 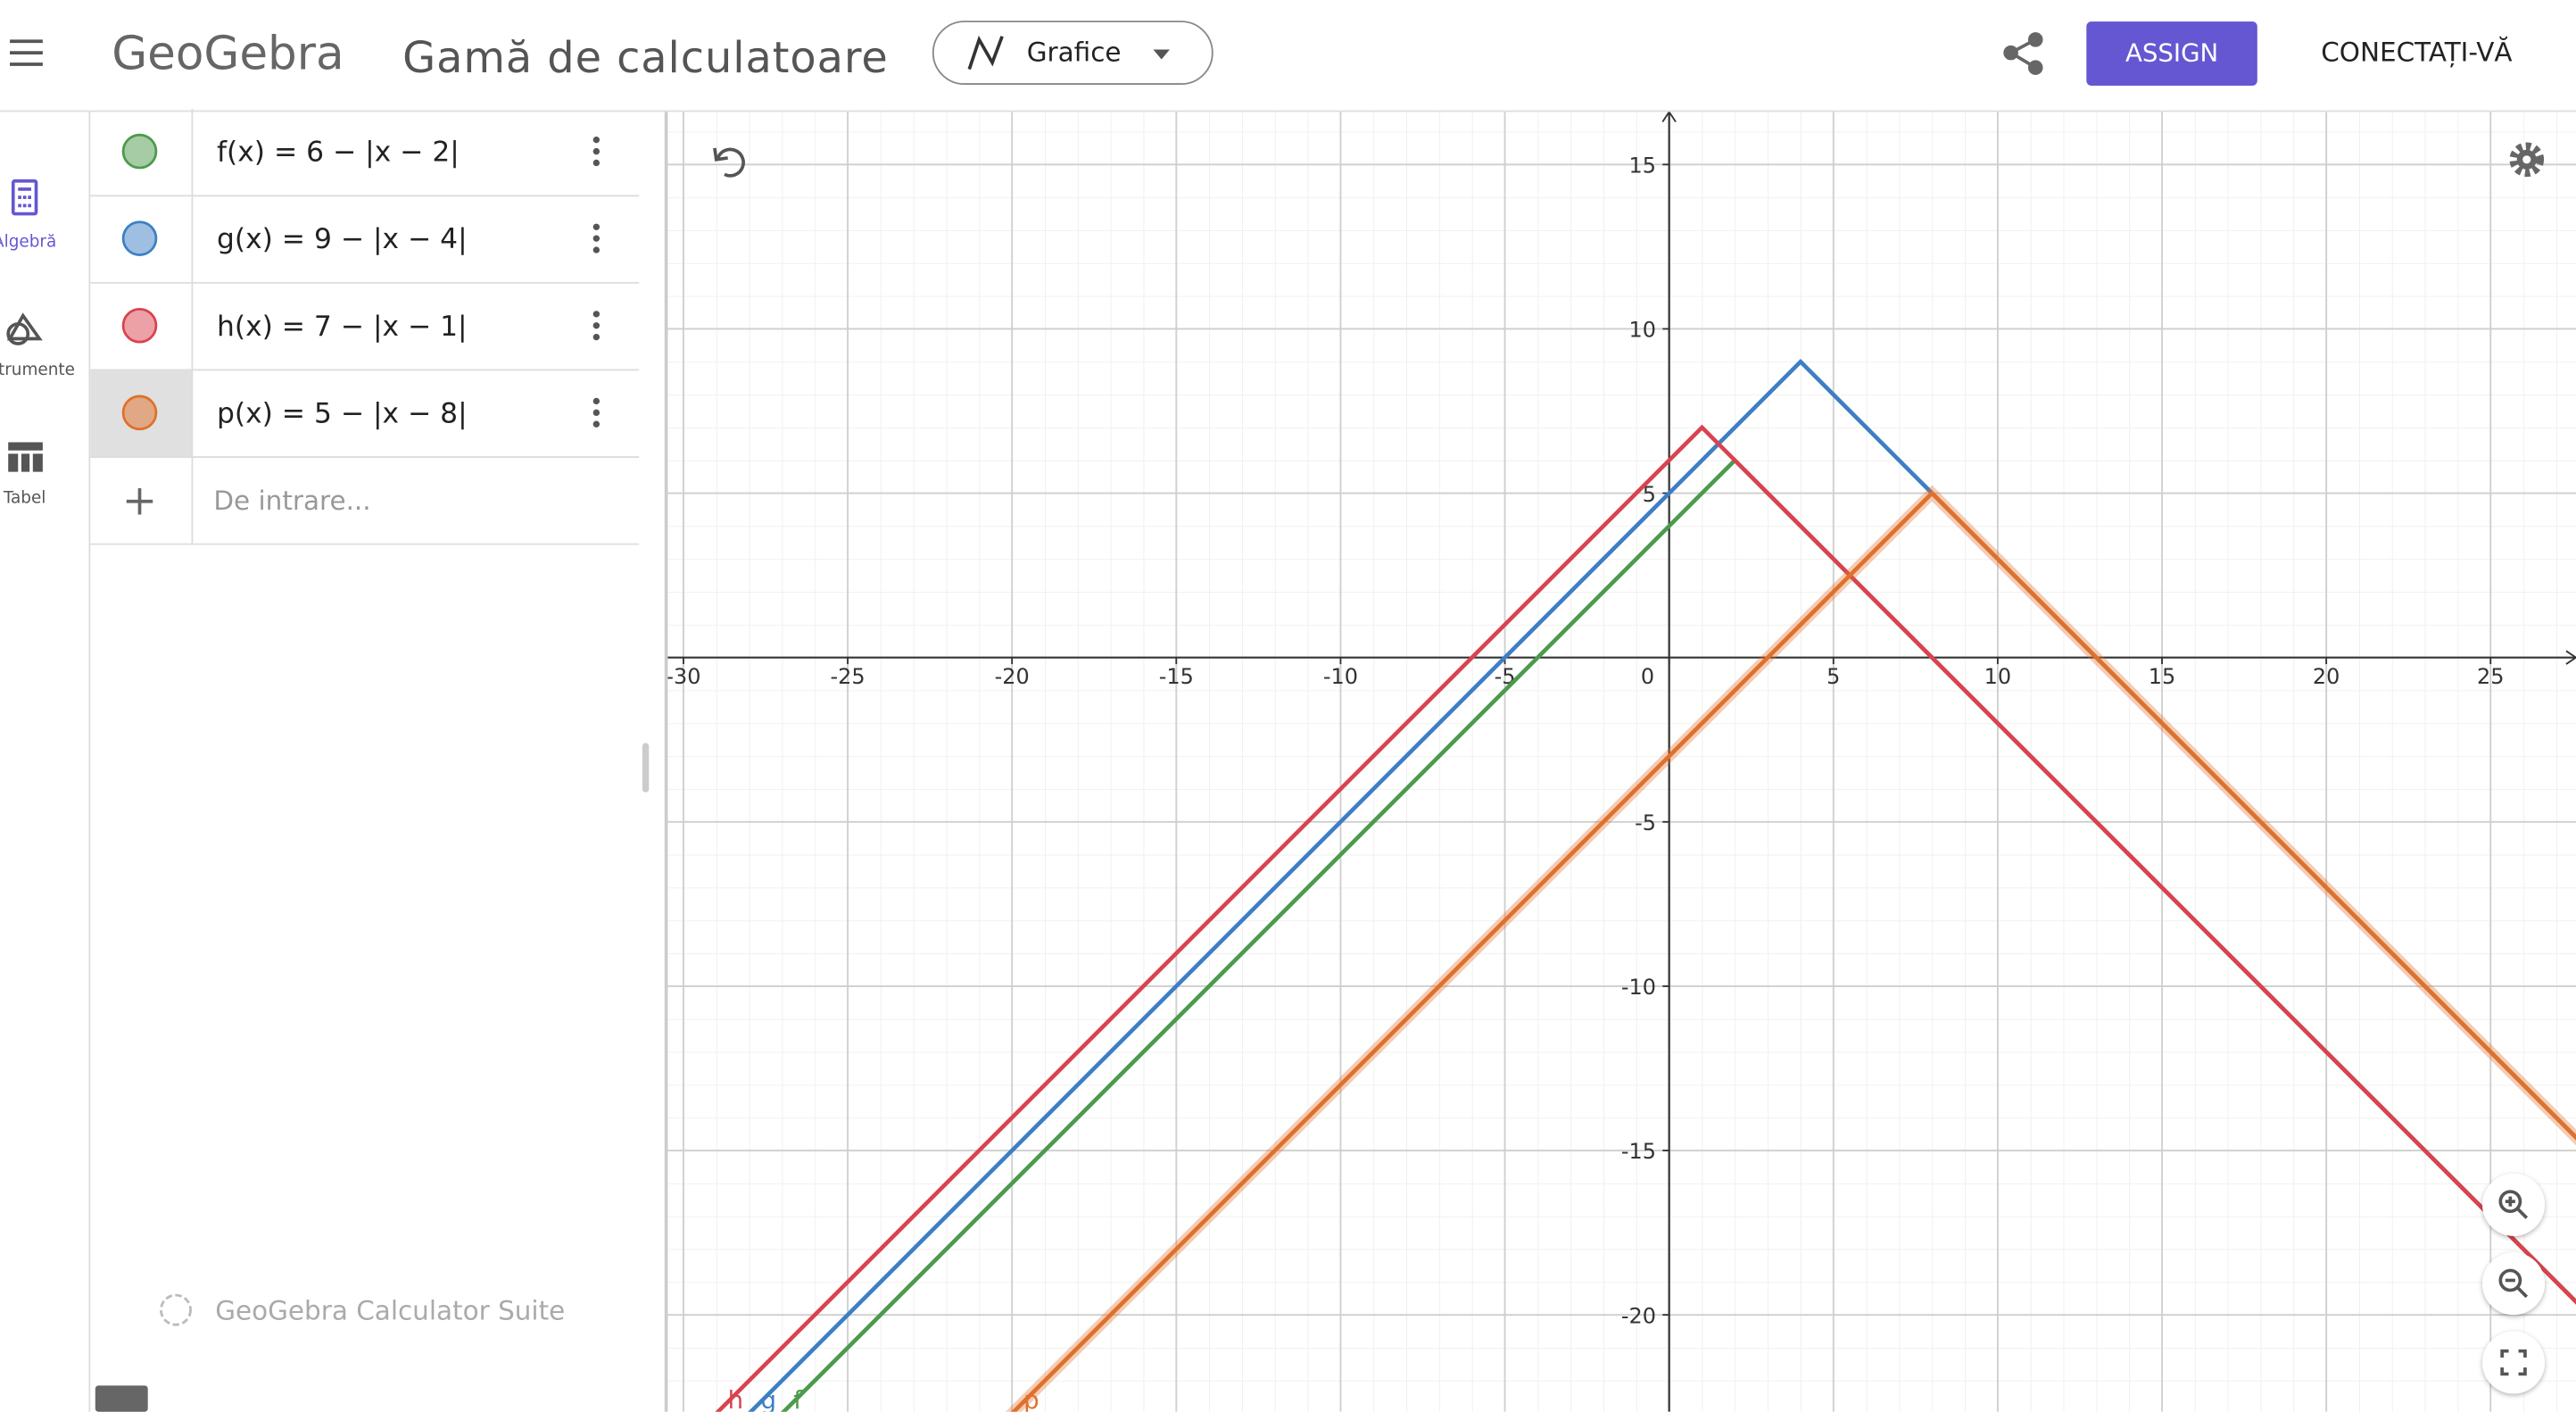 What do you see at coordinates (985, 53) in the screenshot?
I see `app-icon` at bounding box center [985, 53].